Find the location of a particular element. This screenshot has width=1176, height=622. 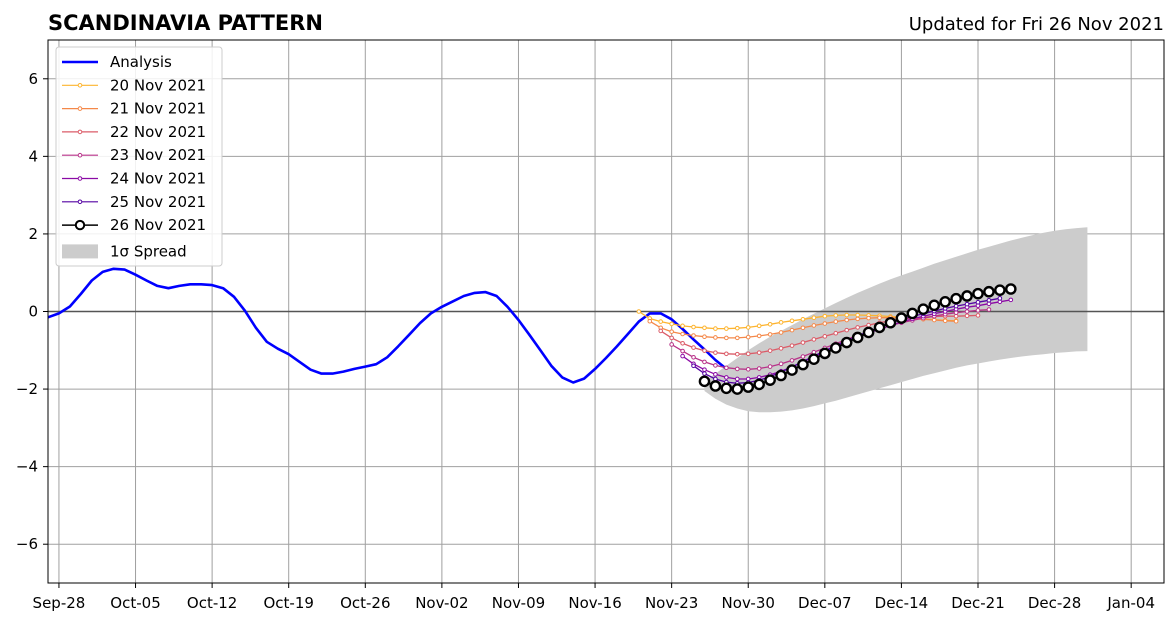

x-tick-label: Oct-26 is located at coordinates (365, 603).